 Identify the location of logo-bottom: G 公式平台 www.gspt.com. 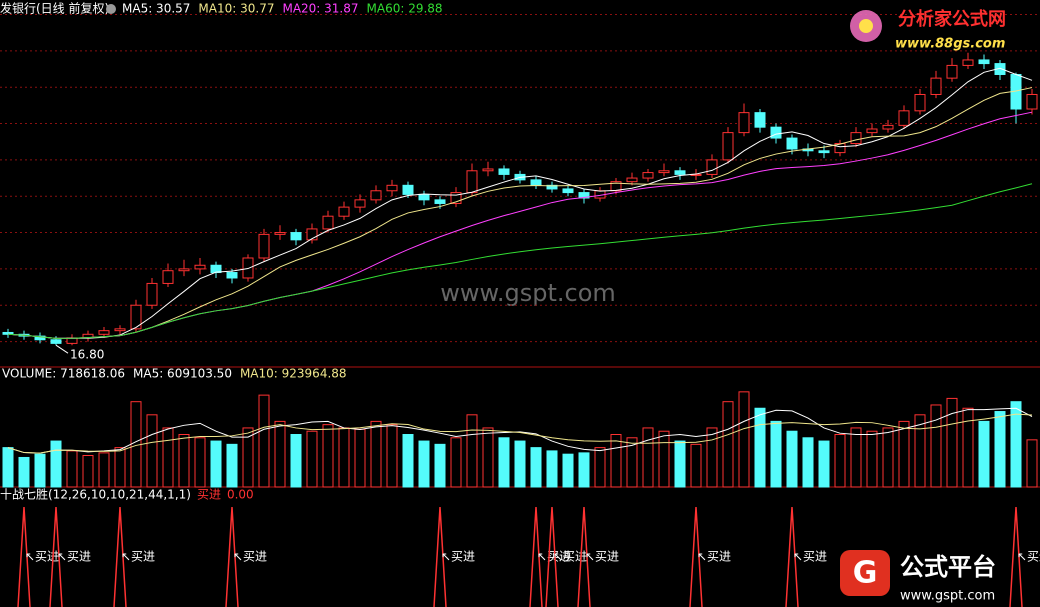
(918, 577).